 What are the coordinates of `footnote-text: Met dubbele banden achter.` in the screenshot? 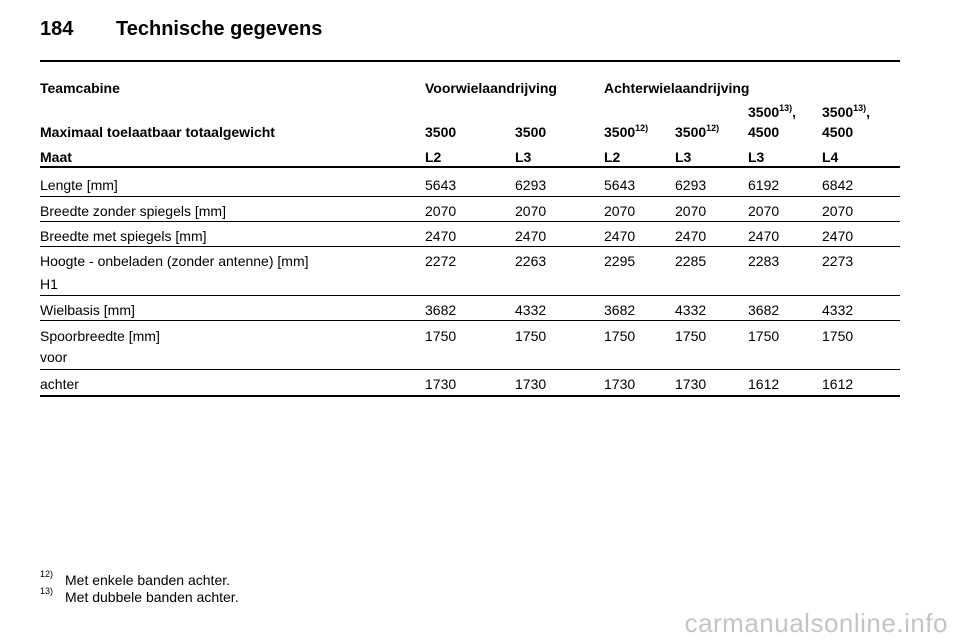 It's located at (152, 597).